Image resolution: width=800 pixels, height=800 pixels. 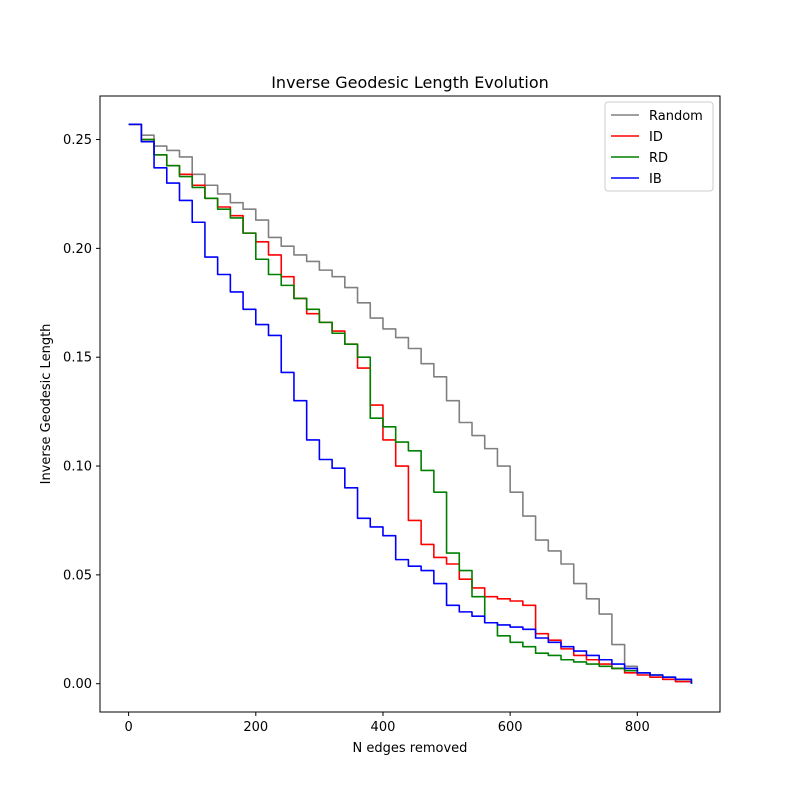 What do you see at coordinates (510, 727) in the screenshot?
I see `x-tick-label: 600` at bounding box center [510, 727].